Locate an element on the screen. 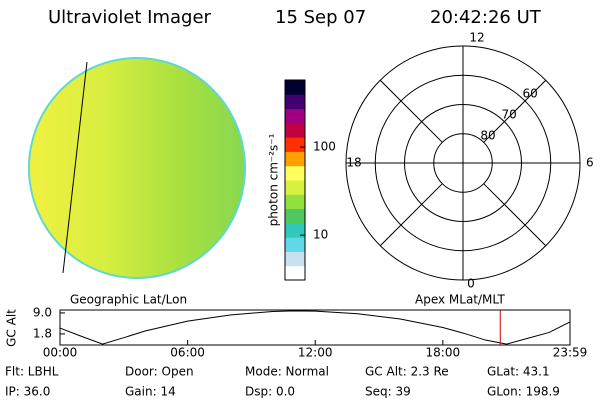 The width and height of the screenshot is (600, 400). info-field: IP: 36.0 is located at coordinates (27, 392).